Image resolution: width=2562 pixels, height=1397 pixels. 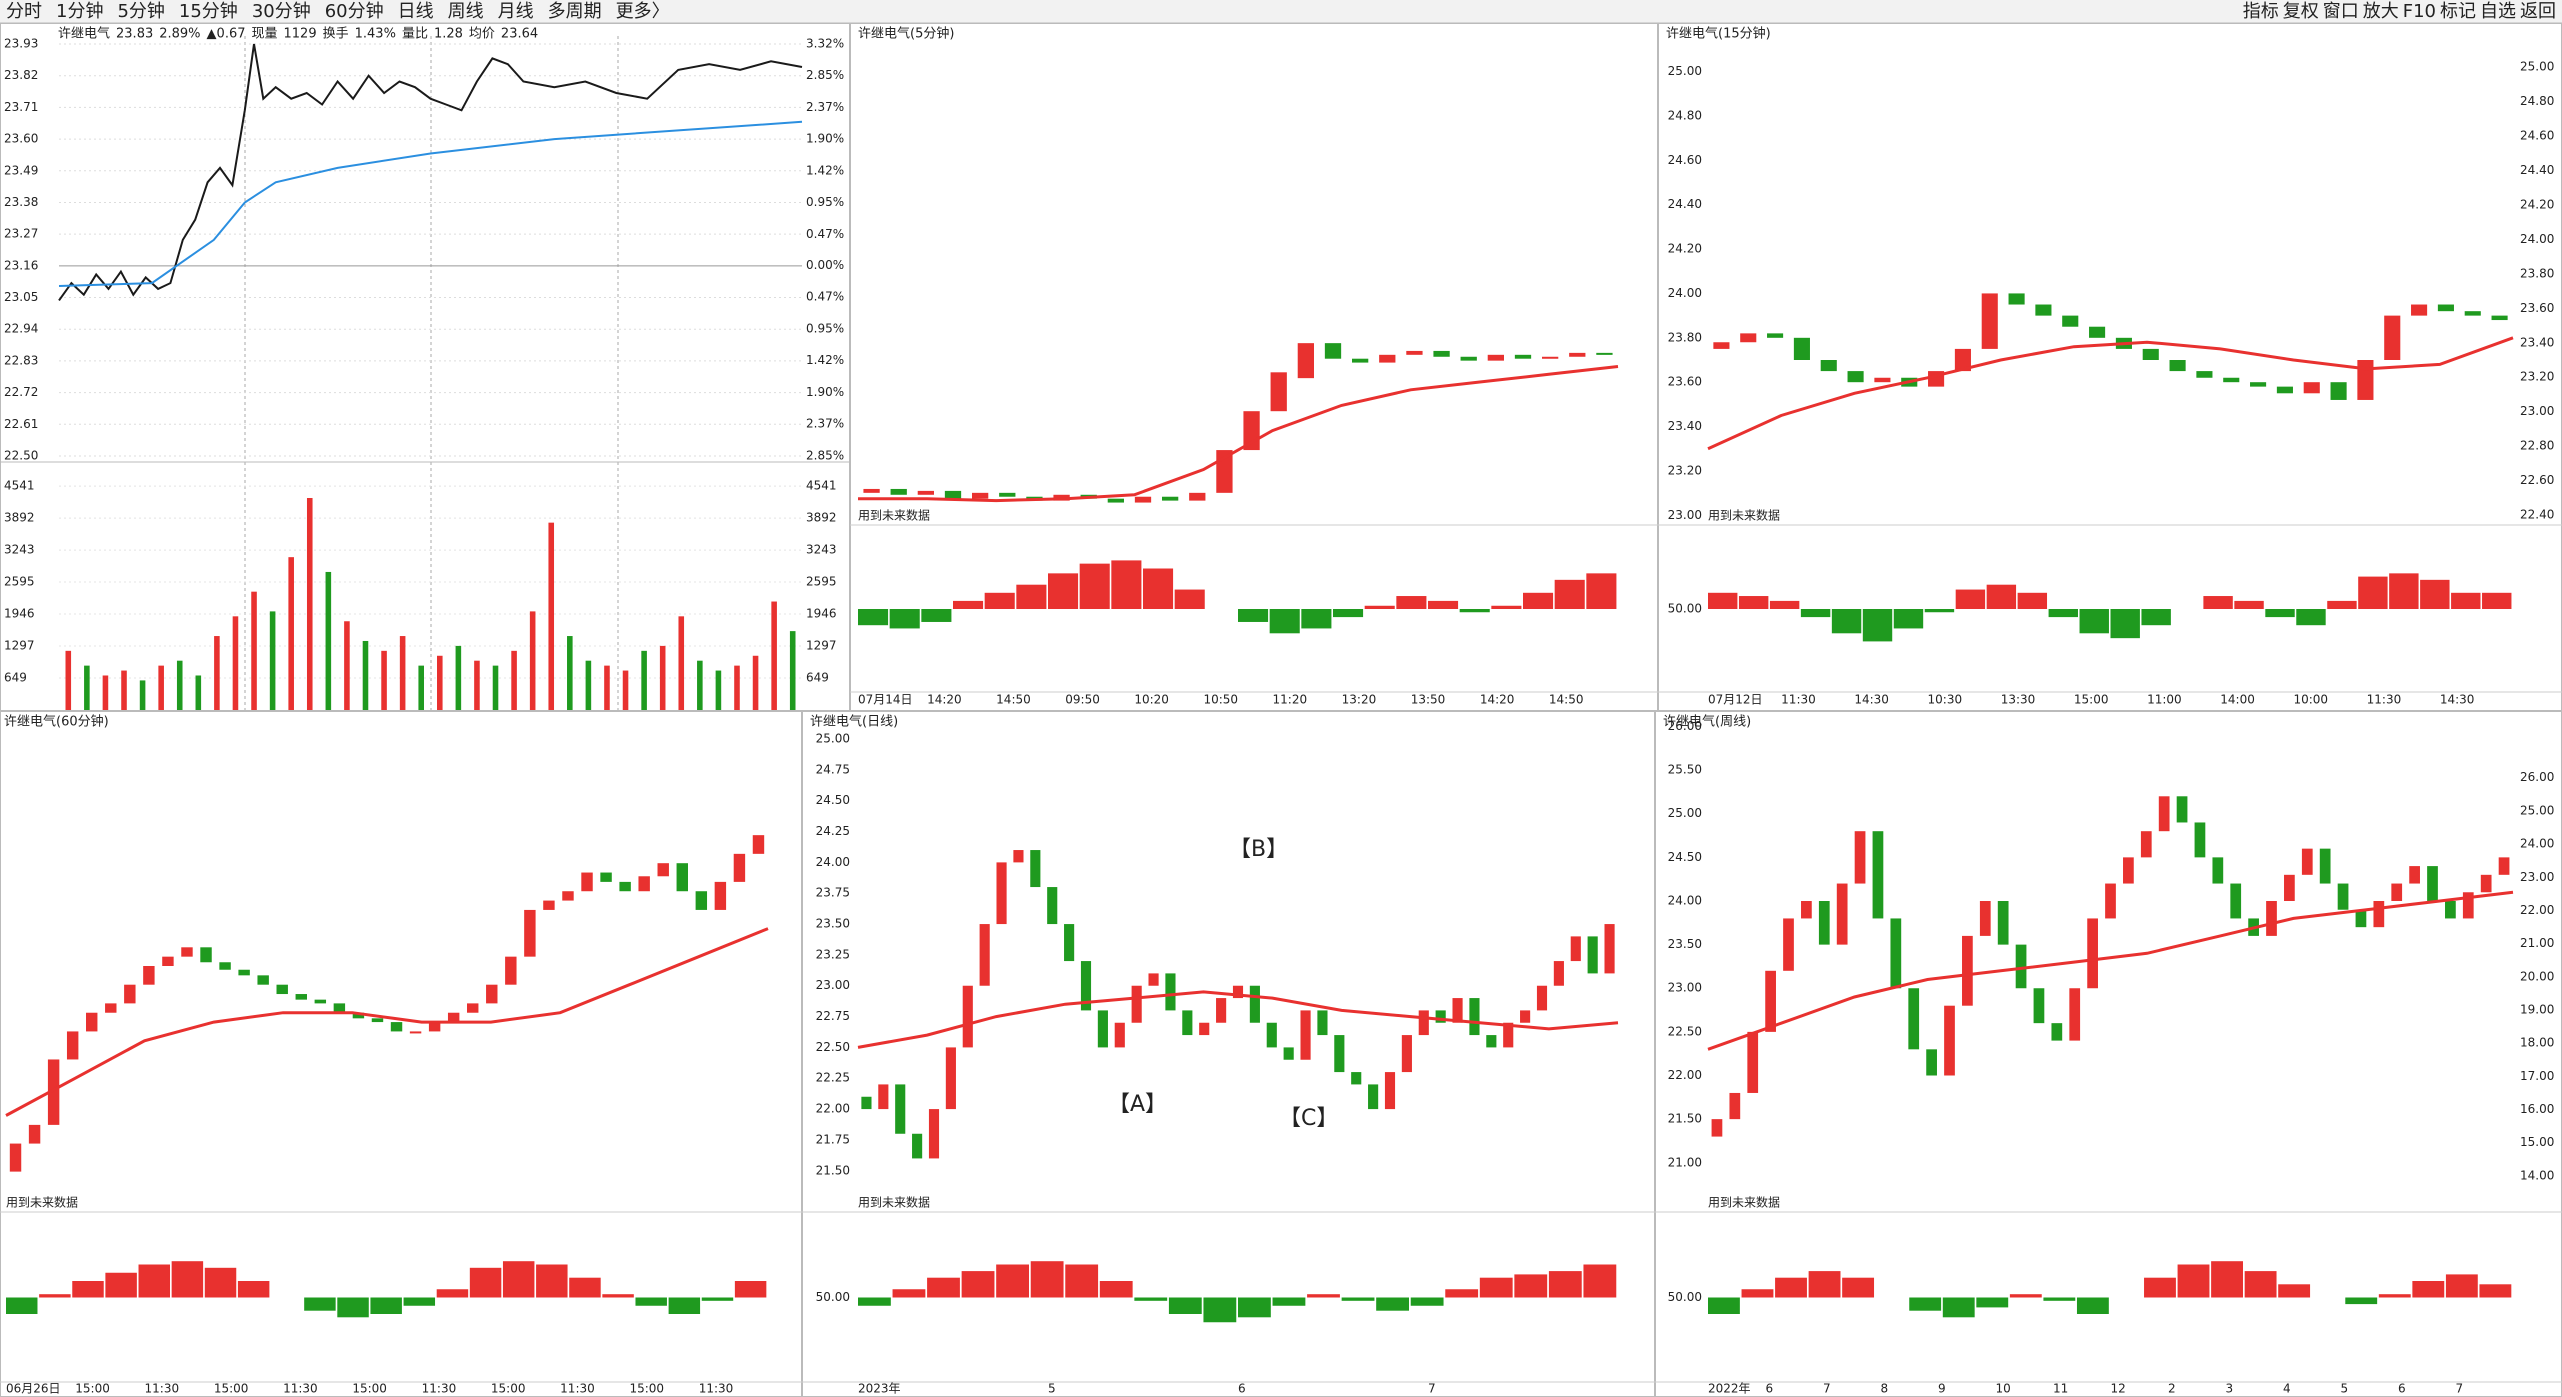 What do you see at coordinates (79, 11) in the screenshot?
I see `period-tab: 1分钟` at bounding box center [79, 11].